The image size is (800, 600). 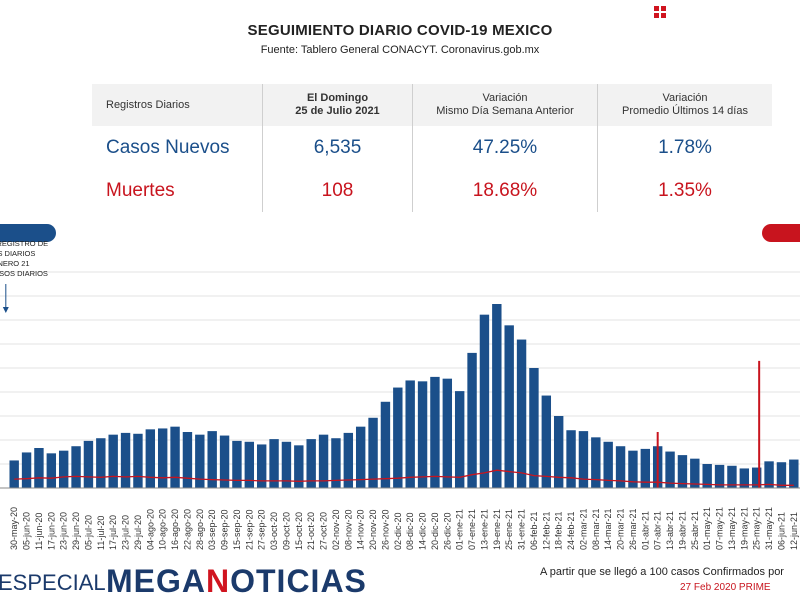 I want to click on x-tick-label: 01-abr-21, so click(x=645, y=530).